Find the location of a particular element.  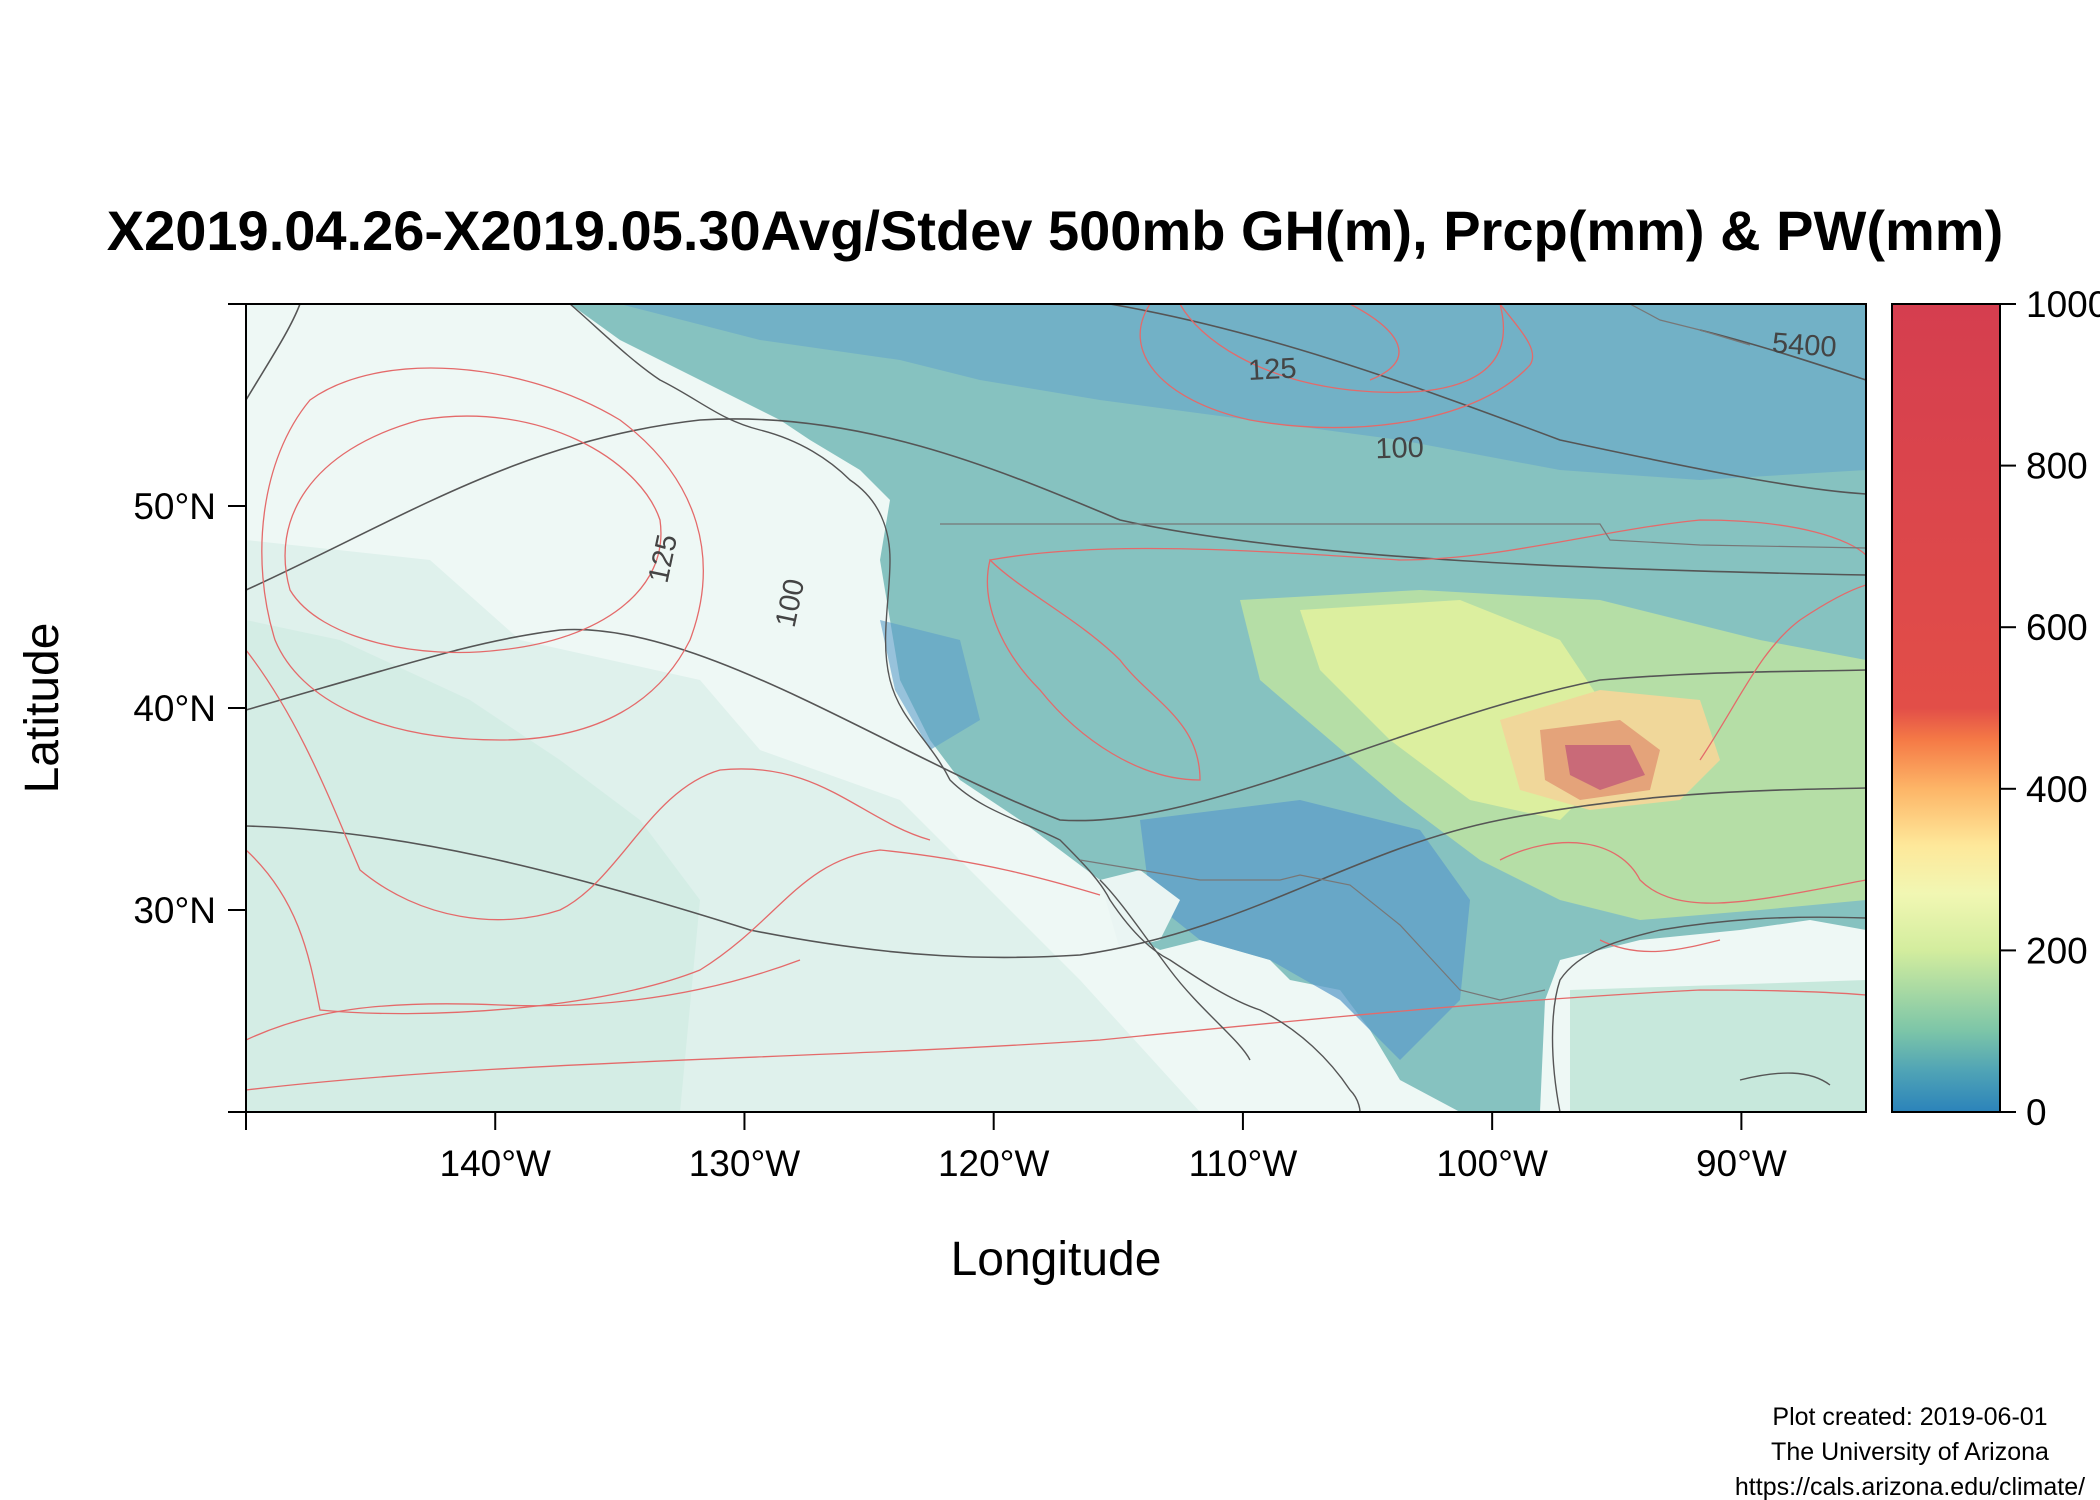

credit-plot-created: Plot created: 2019-06-01 is located at coordinates (1909, 1417).